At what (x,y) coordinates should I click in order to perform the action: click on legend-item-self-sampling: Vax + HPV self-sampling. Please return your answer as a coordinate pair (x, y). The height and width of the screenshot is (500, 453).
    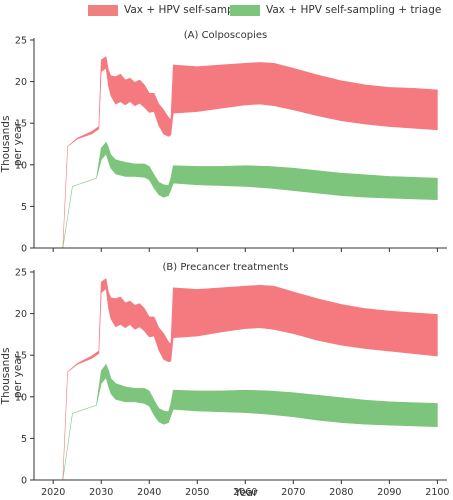
    Looking at the image, I should click on (170, 10).